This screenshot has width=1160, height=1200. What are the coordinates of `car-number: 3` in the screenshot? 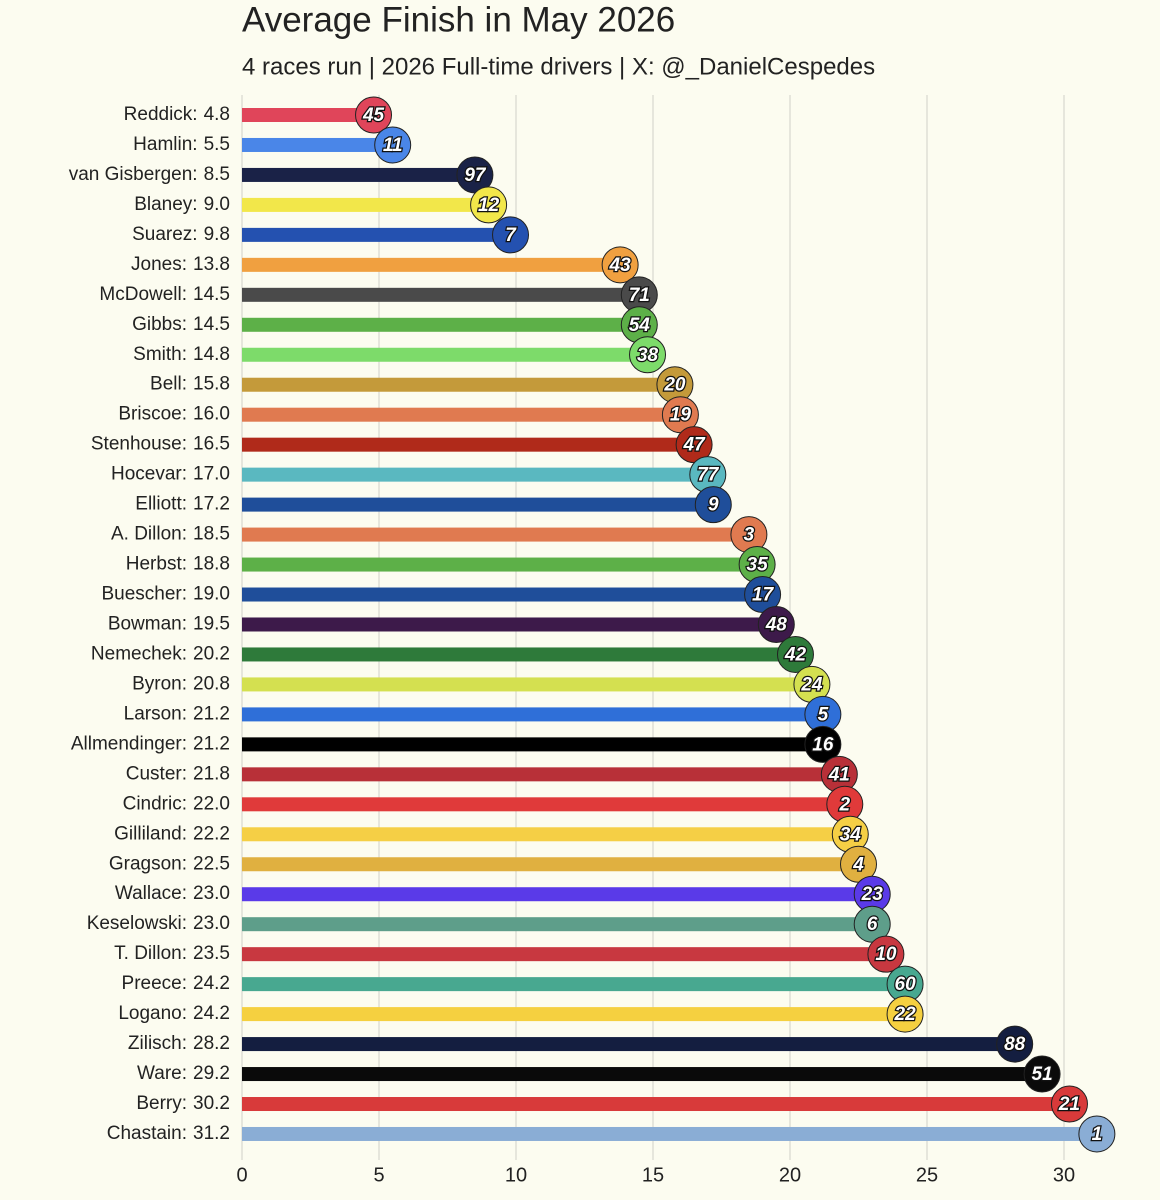 It's located at (749, 535).